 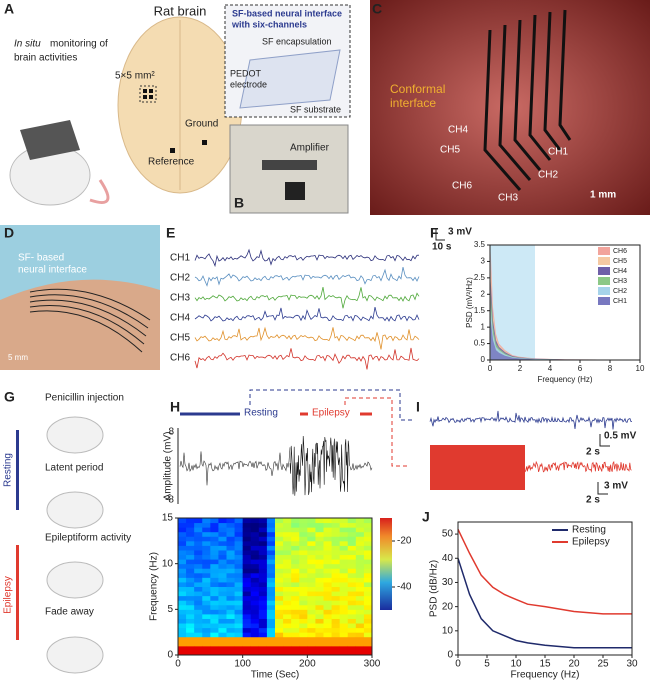 I want to click on epilepsy-label: Epilepsy, so click(x=331, y=413).